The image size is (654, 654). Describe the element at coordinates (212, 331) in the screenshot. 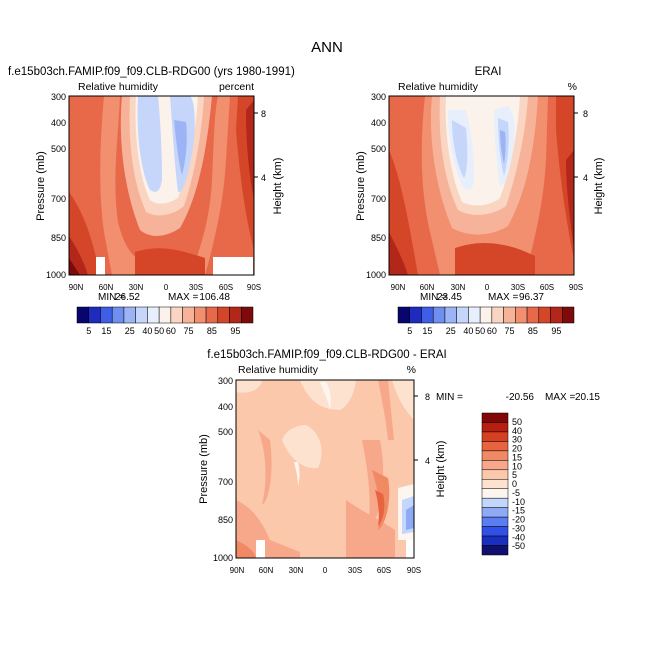

I see `colorbar-label: 85` at that location.